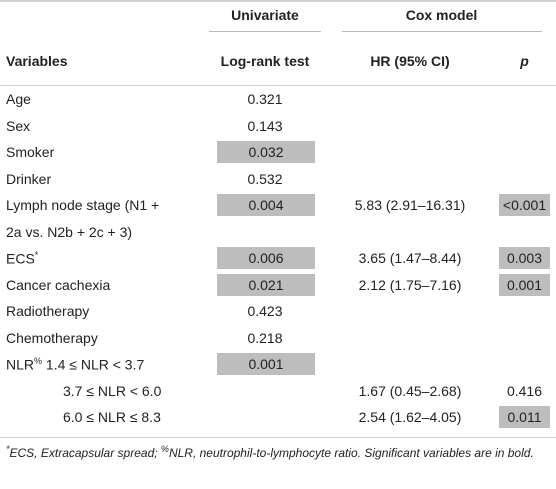  What do you see at coordinates (48, 311) in the screenshot?
I see `variable-cell: Radiotherapy` at bounding box center [48, 311].